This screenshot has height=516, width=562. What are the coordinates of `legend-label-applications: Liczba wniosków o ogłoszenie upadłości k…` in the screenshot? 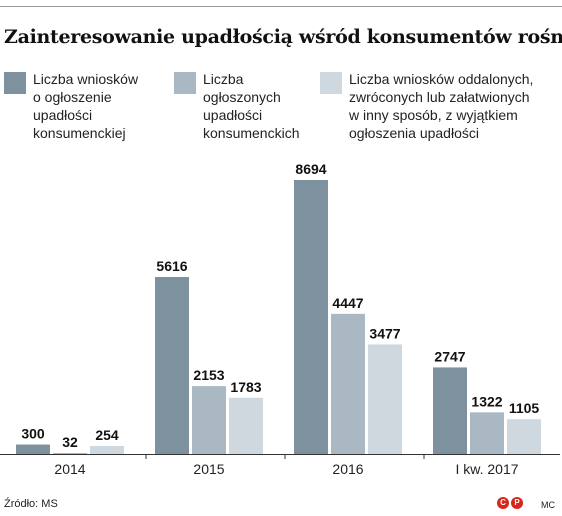 It's located at (85, 106).